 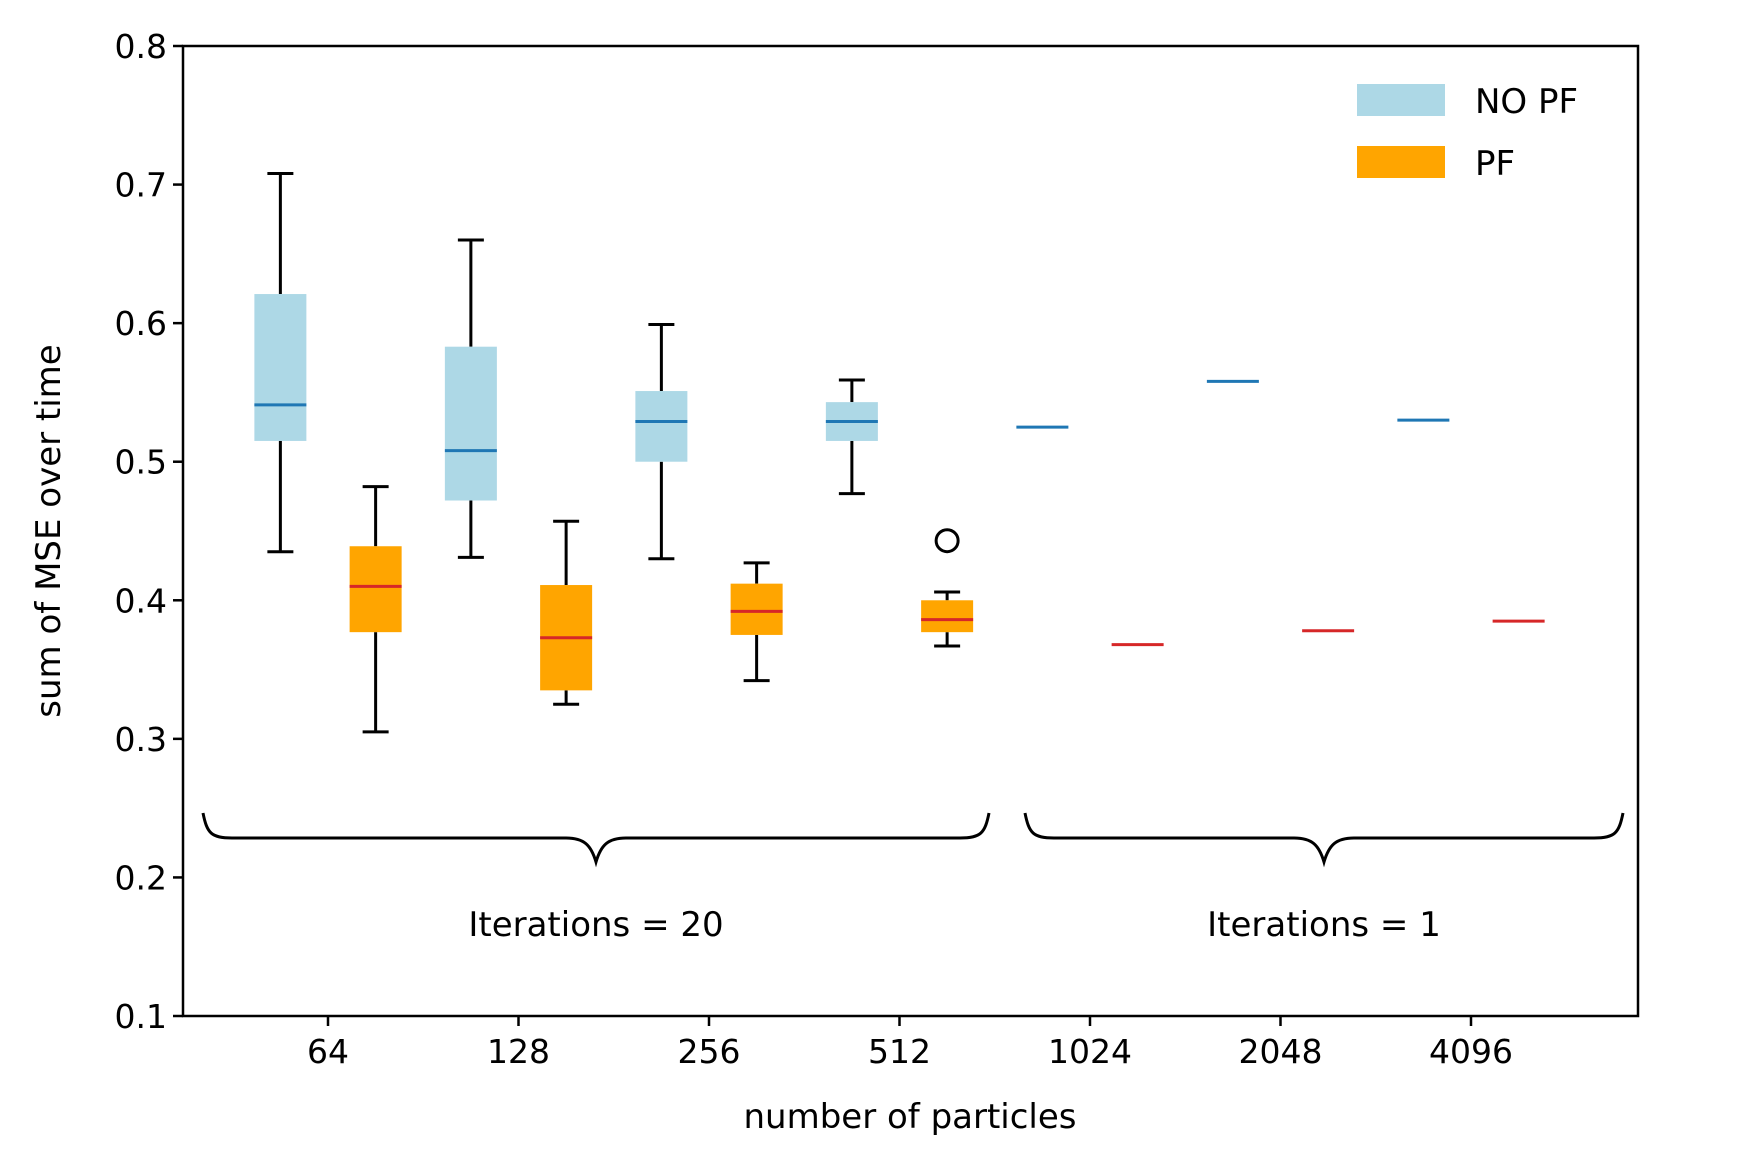 I want to click on y-tick-label: 0.5, so click(x=141, y=462).